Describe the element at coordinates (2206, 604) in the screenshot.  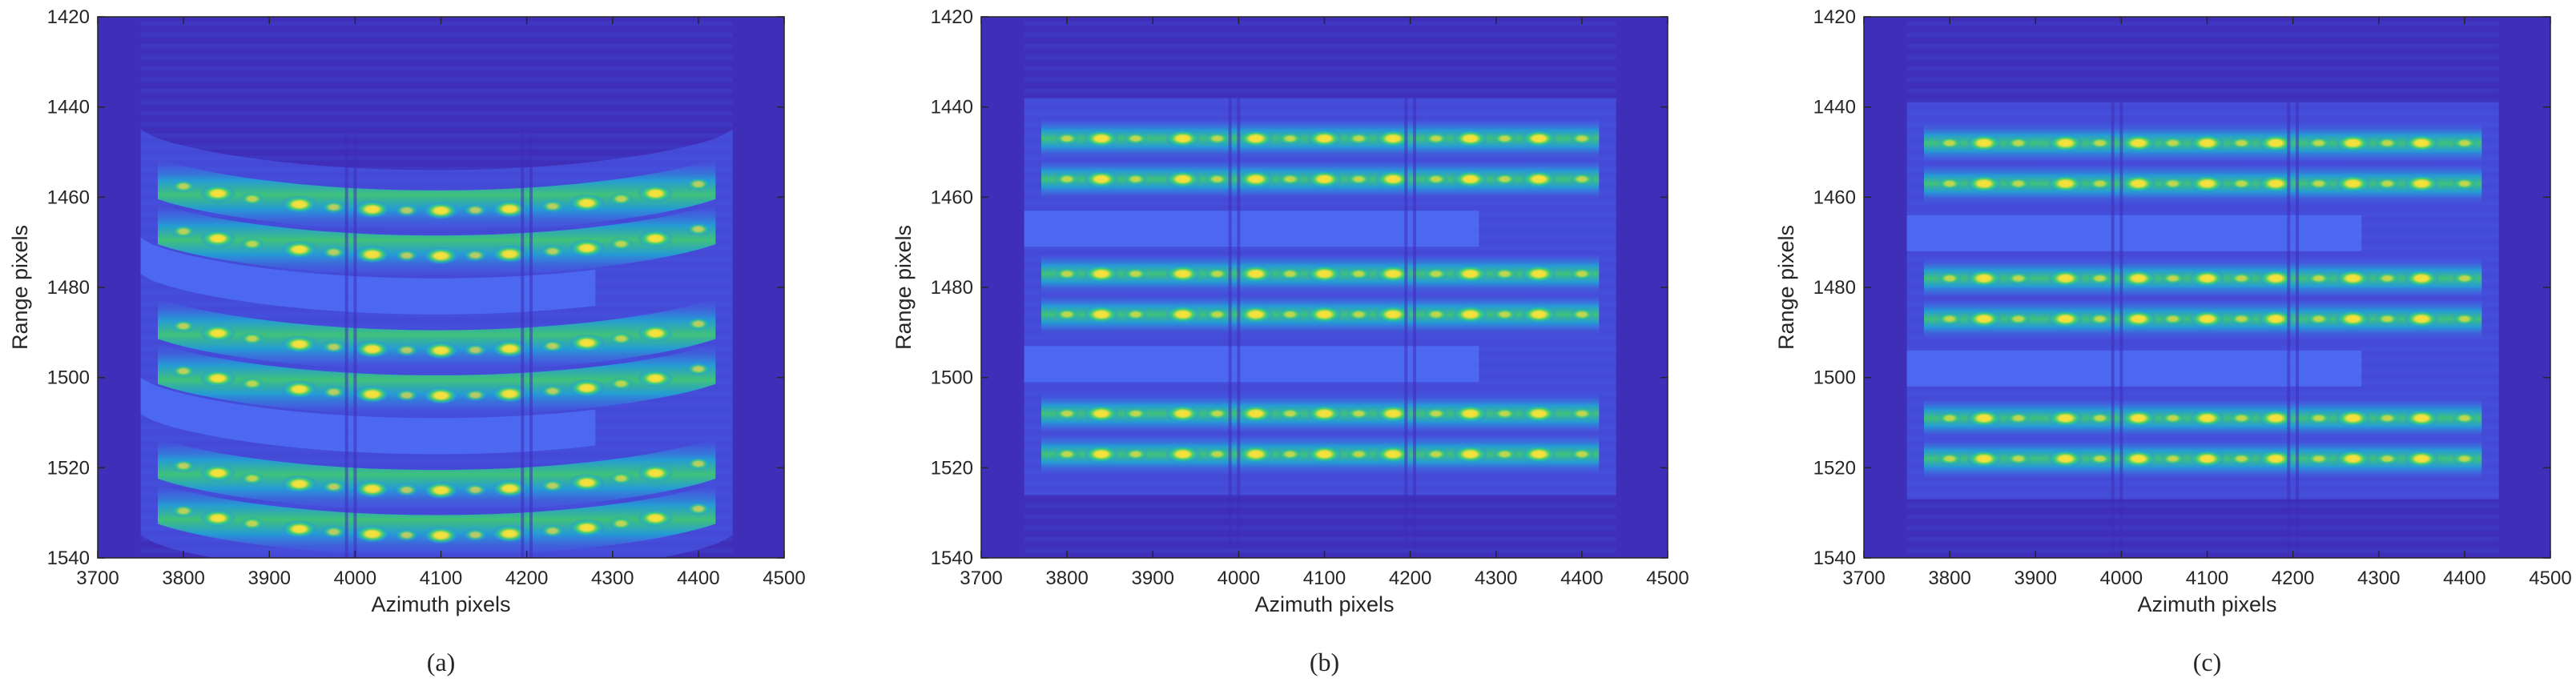
I see `x-axis-label: Azimuth pixels` at that location.